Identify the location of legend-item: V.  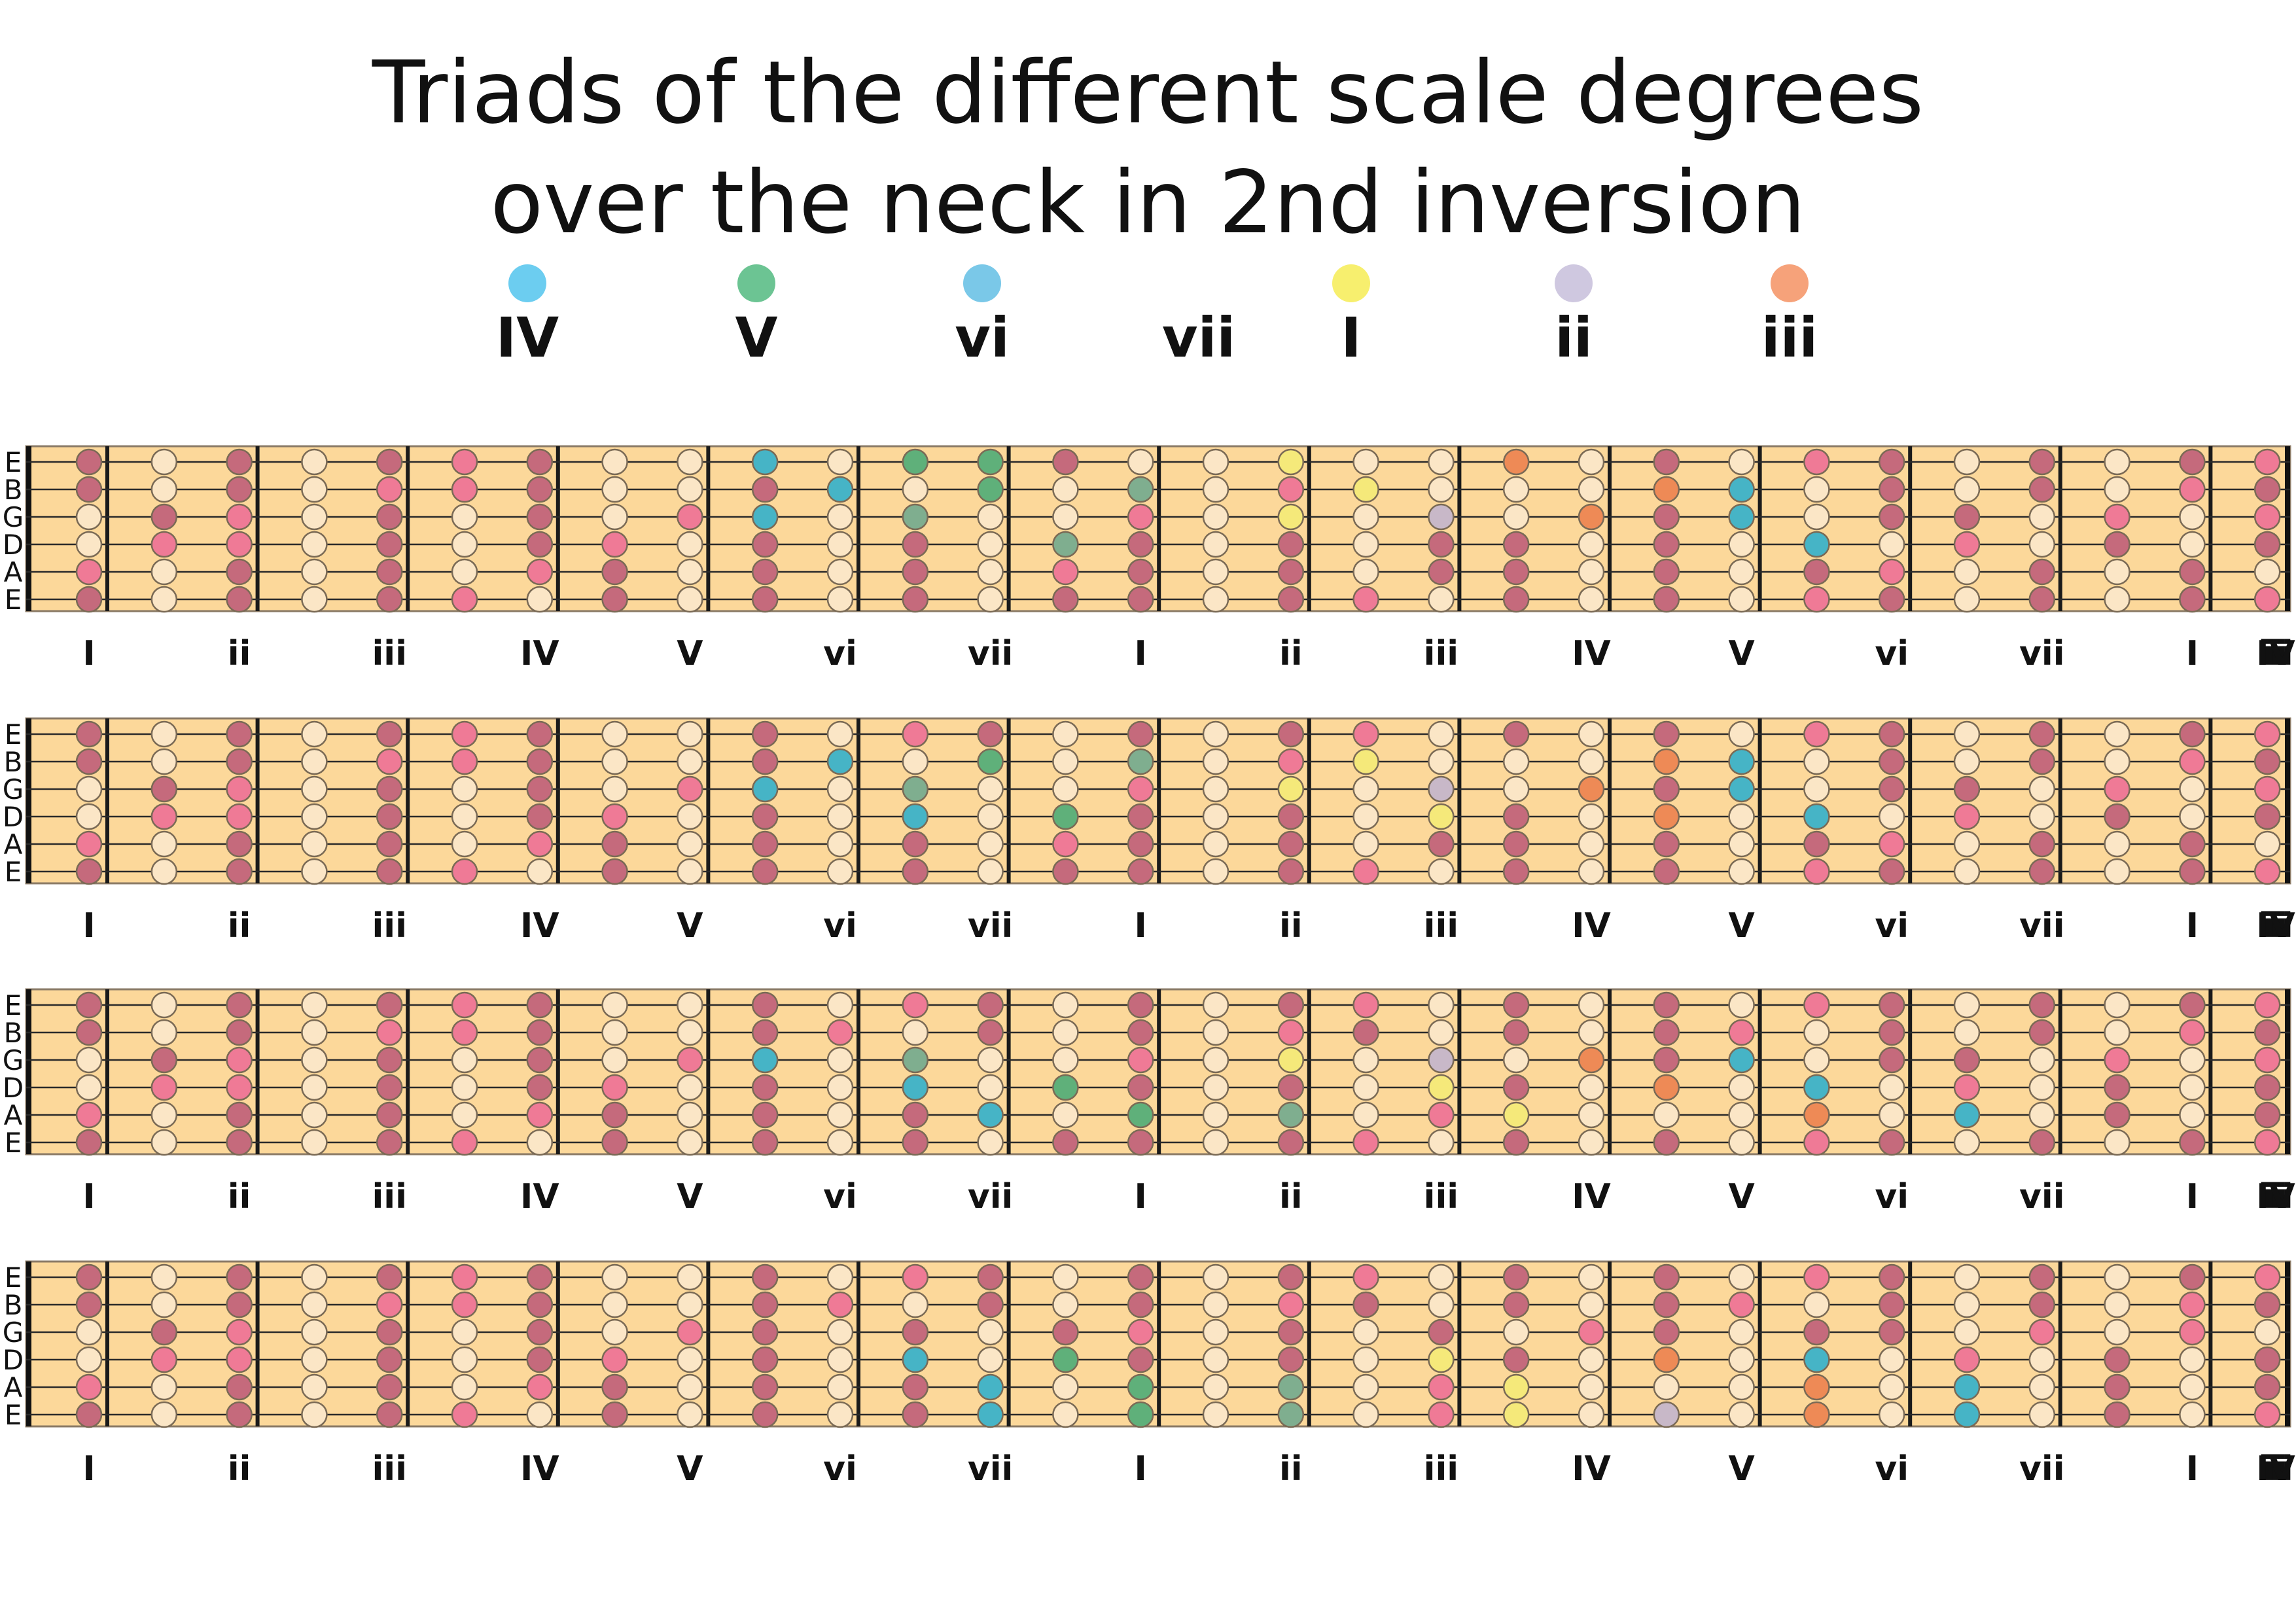
(757, 316).